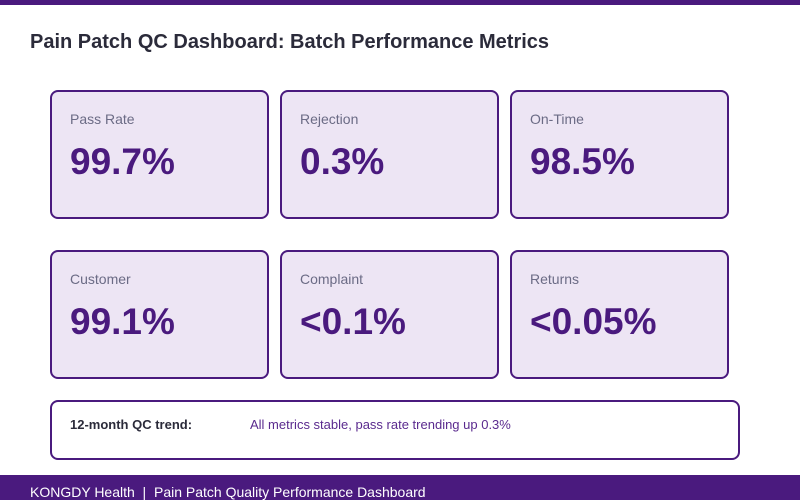 The height and width of the screenshot is (500, 800). What do you see at coordinates (582, 161) in the screenshot?
I see `metric-value: 98.5%` at bounding box center [582, 161].